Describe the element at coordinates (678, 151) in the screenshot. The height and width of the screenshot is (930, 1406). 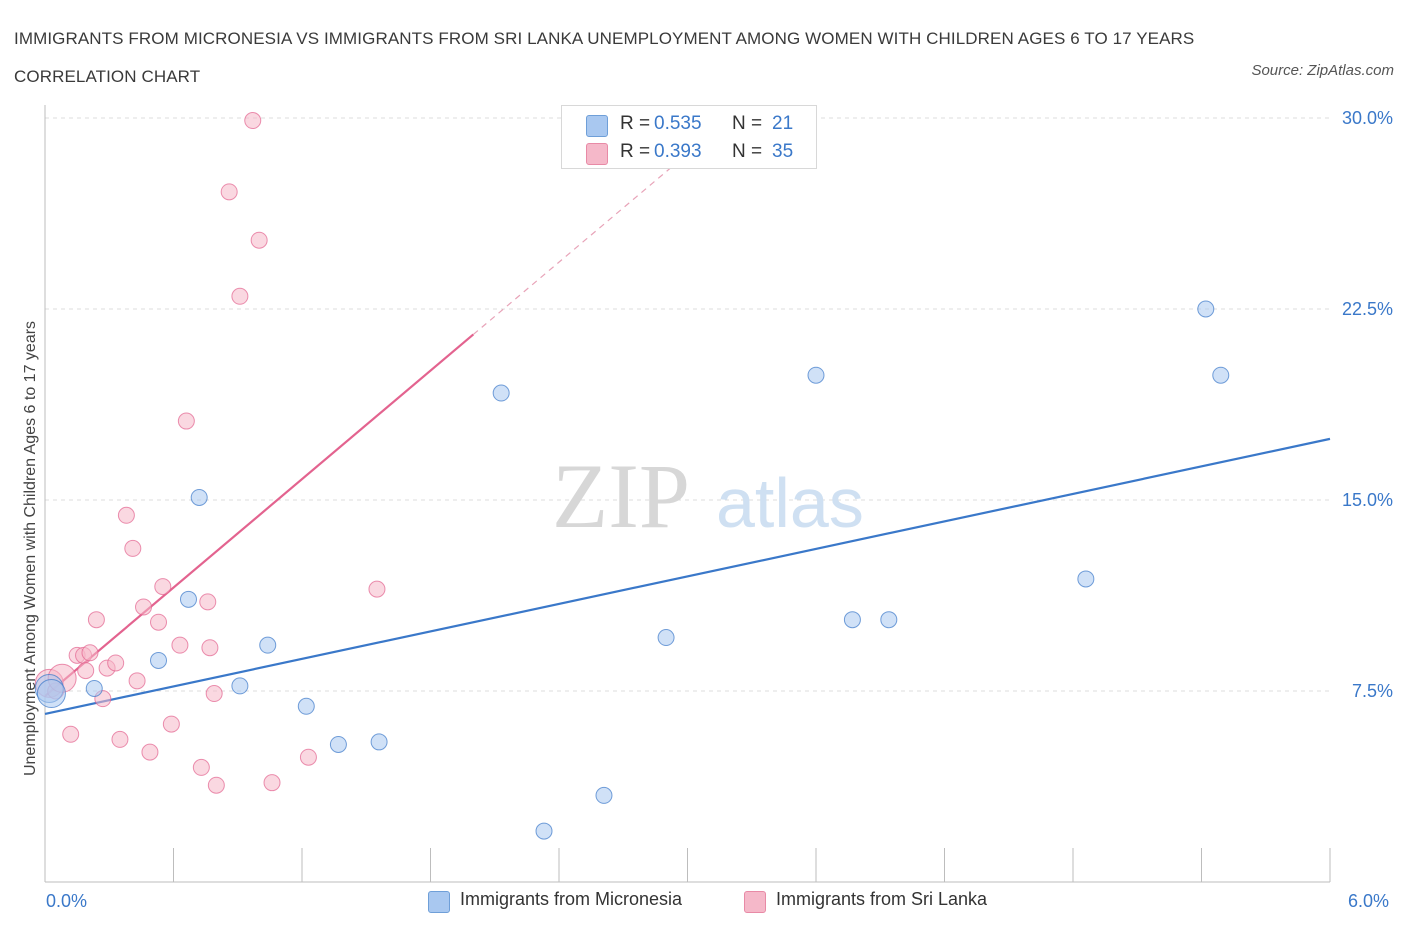
I see `legend-r-value: 0.393` at that location.